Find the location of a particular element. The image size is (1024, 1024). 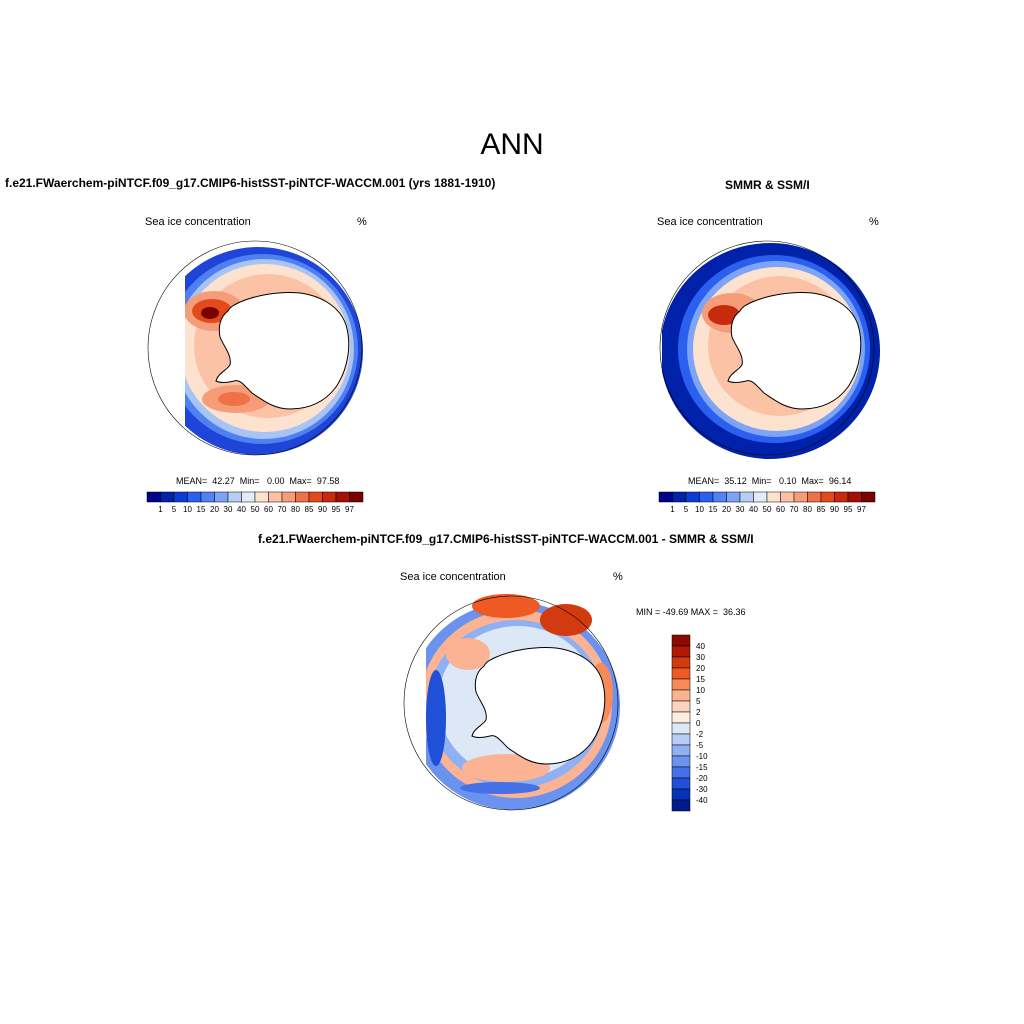

figure-title: ANN is located at coordinates (512, 144).